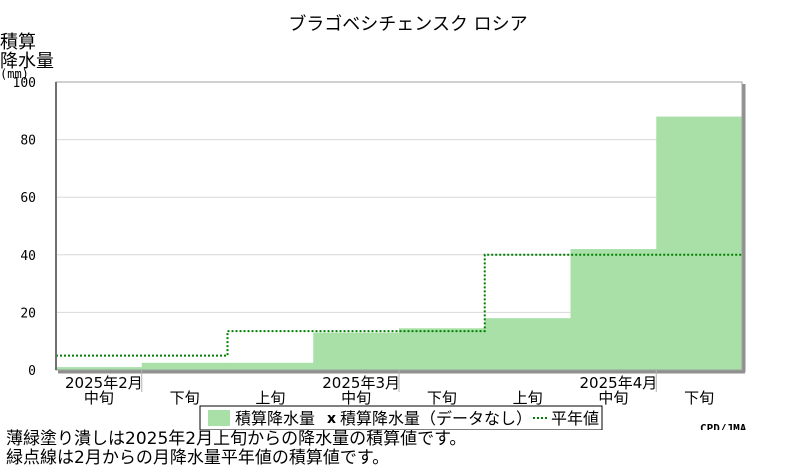 The width and height of the screenshot is (800, 470). What do you see at coordinates (219, 418) in the screenshot?
I see `legend-swatch-cumulative` at bounding box center [219, 418].